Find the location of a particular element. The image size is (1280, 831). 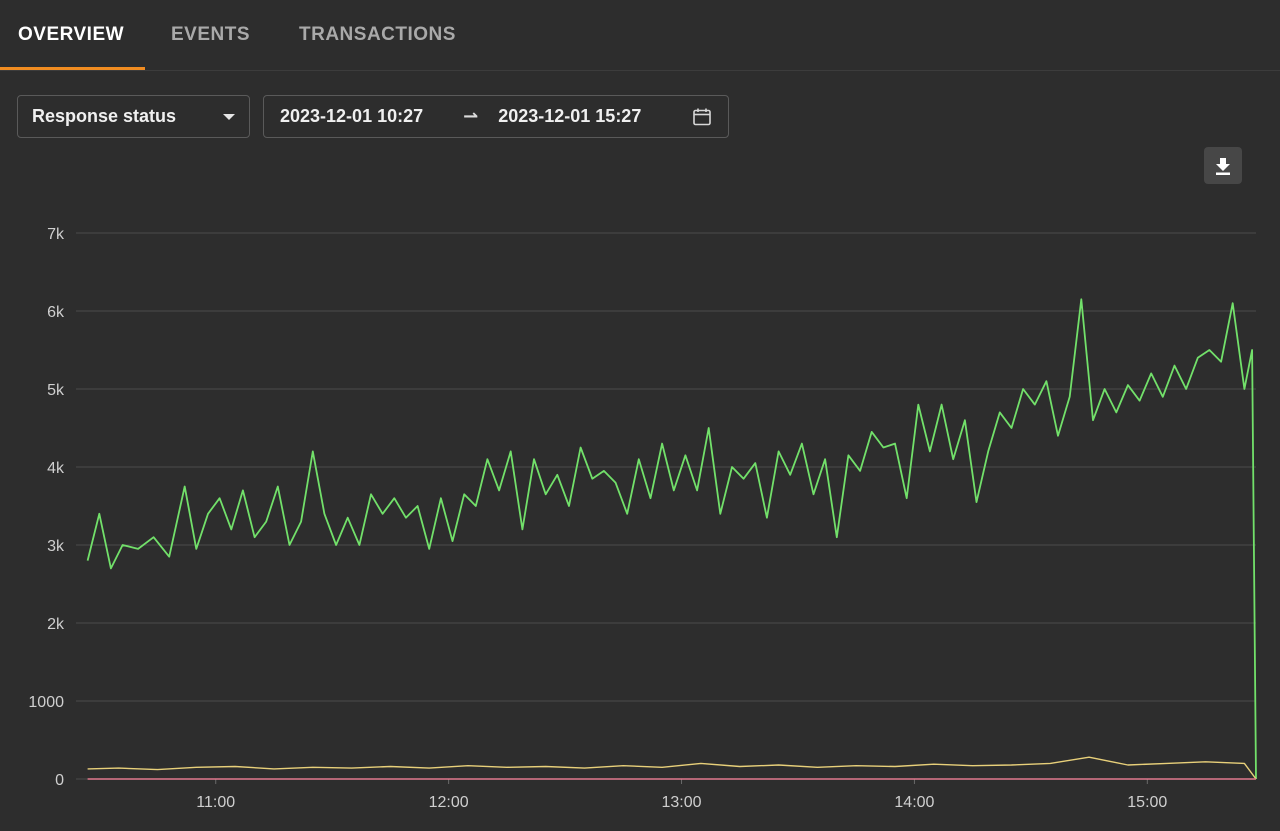

download-button is located at coordinates (1223, 165).